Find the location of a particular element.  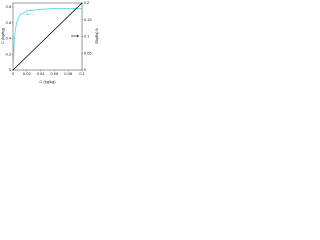

x-tick-label: 0.06 is located at coordinates (55, 73).